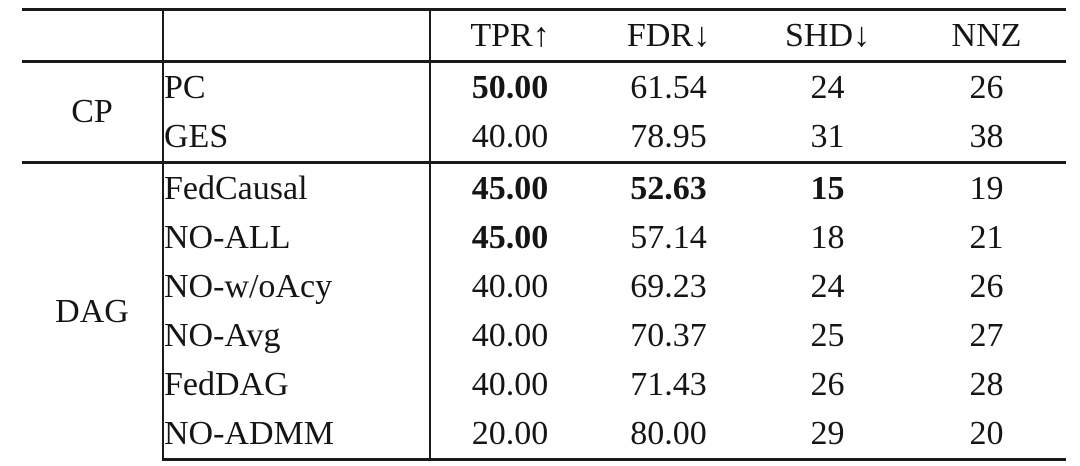  I want to click on group-label-dag: DAG, so click(93, 310).